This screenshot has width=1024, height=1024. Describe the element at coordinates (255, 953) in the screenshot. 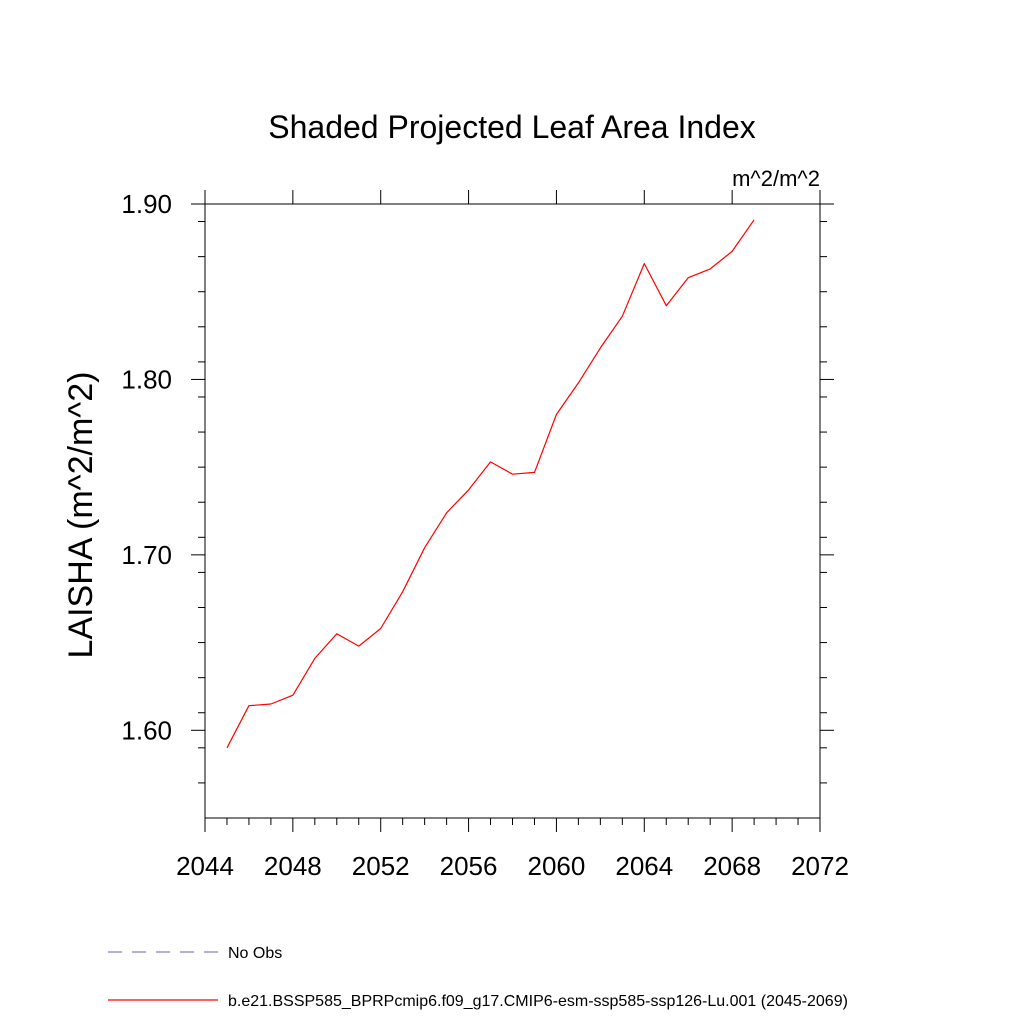

I see `legend-label-0: No Obs` at that location.